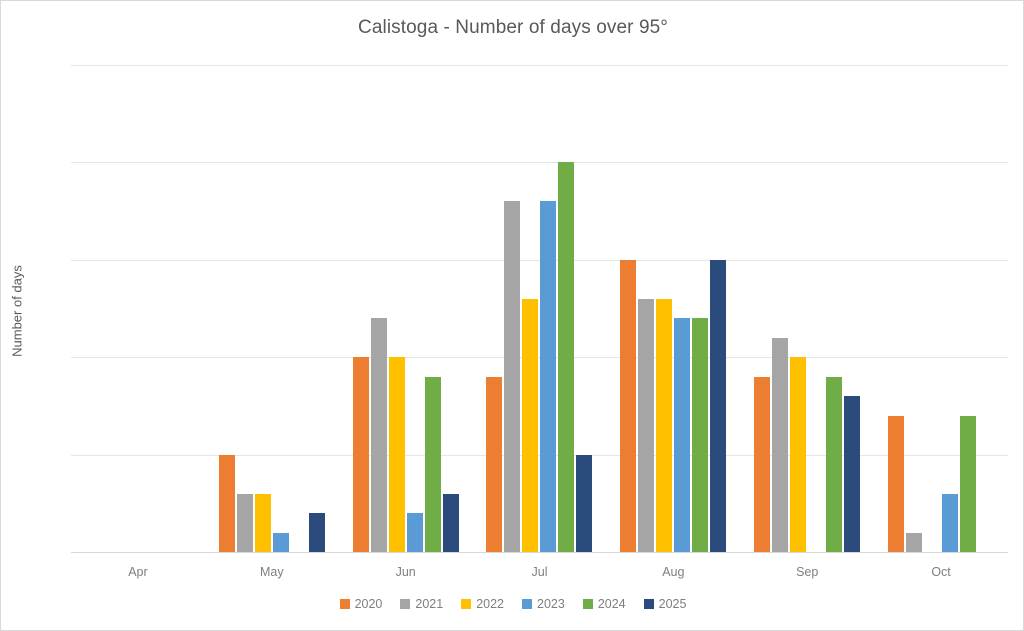 The height and width of the screenshot is (631, 1024). Describe the element at coordinates (316, 532) in the screenshot. I see `bar-may-2025` at that location.